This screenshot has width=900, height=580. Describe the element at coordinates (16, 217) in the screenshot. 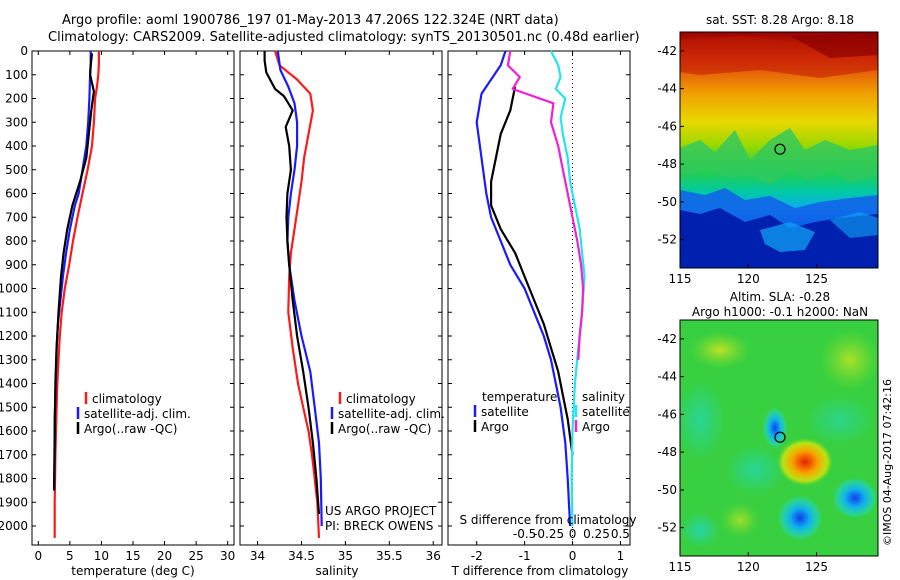

I see `depth-tick-label: 700` at that location.